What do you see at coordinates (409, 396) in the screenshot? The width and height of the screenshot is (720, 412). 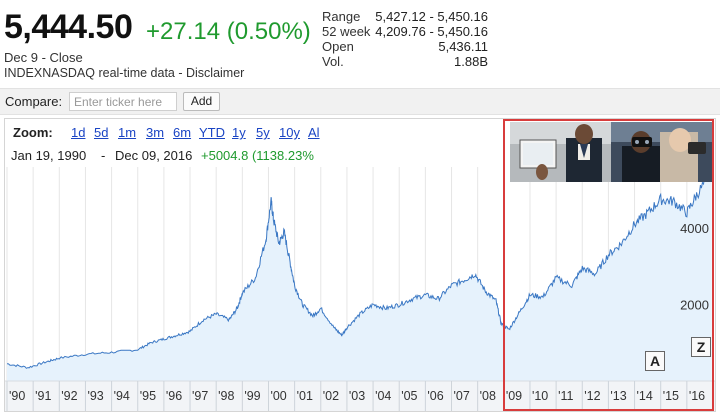 I see `x-tick-label: '05` at bounding box center [409, 396].